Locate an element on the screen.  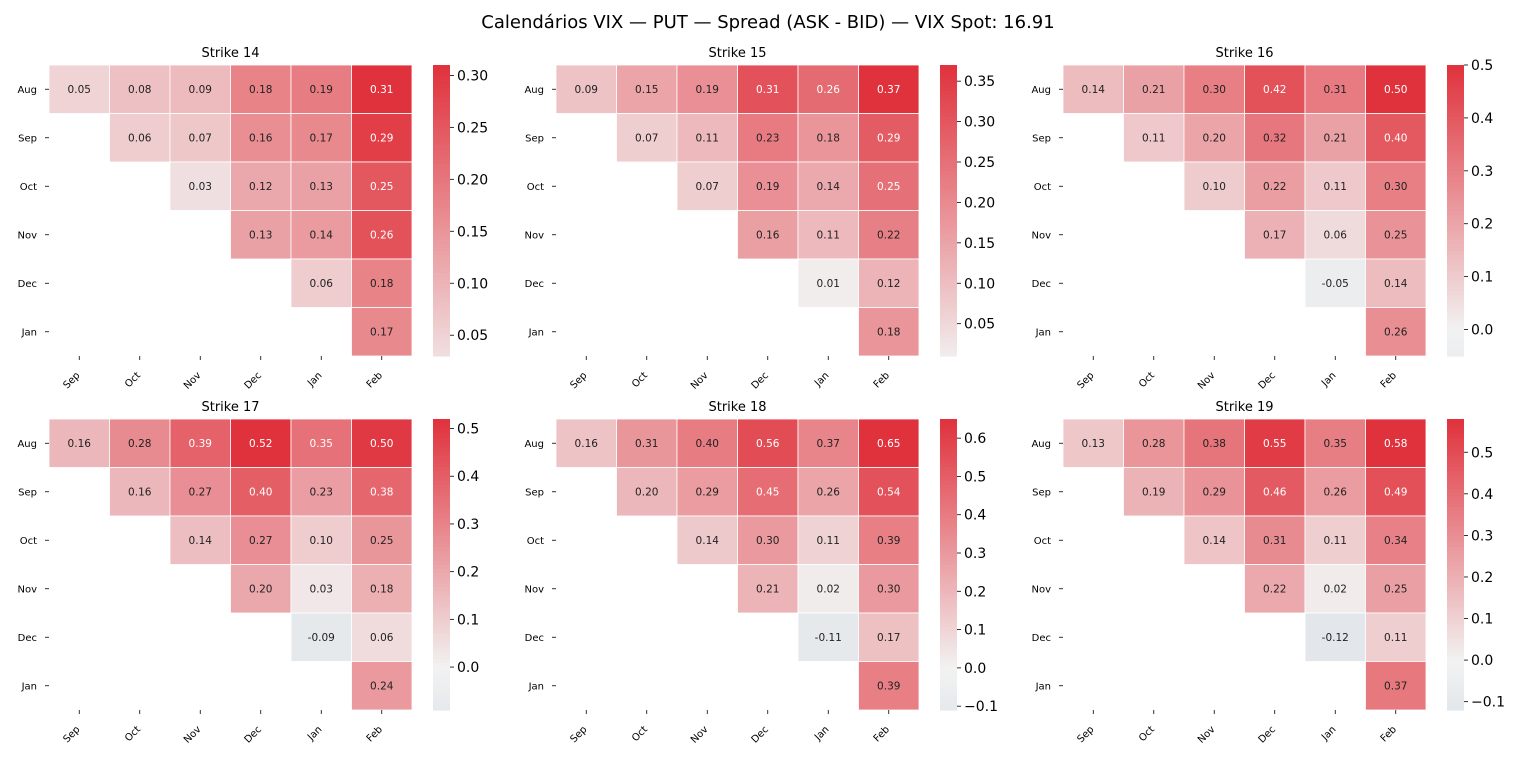
row-label: Jan is located at coordinates (1043, 332).